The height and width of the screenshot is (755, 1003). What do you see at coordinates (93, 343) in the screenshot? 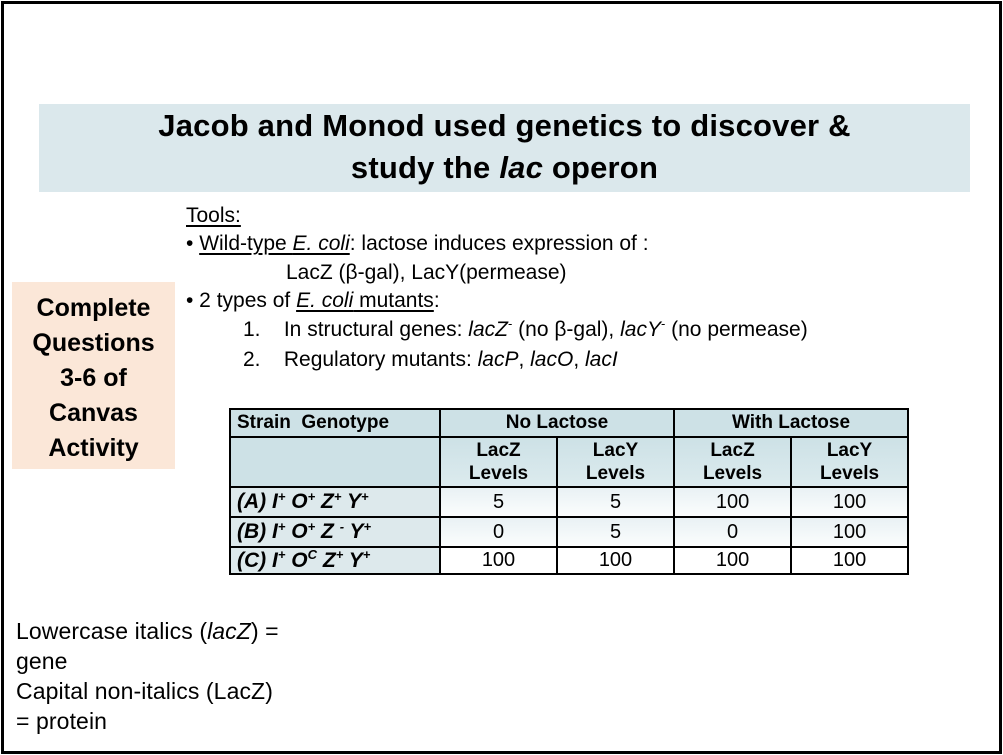
I see `note-line: Questions` at bounding box center [93, 343].